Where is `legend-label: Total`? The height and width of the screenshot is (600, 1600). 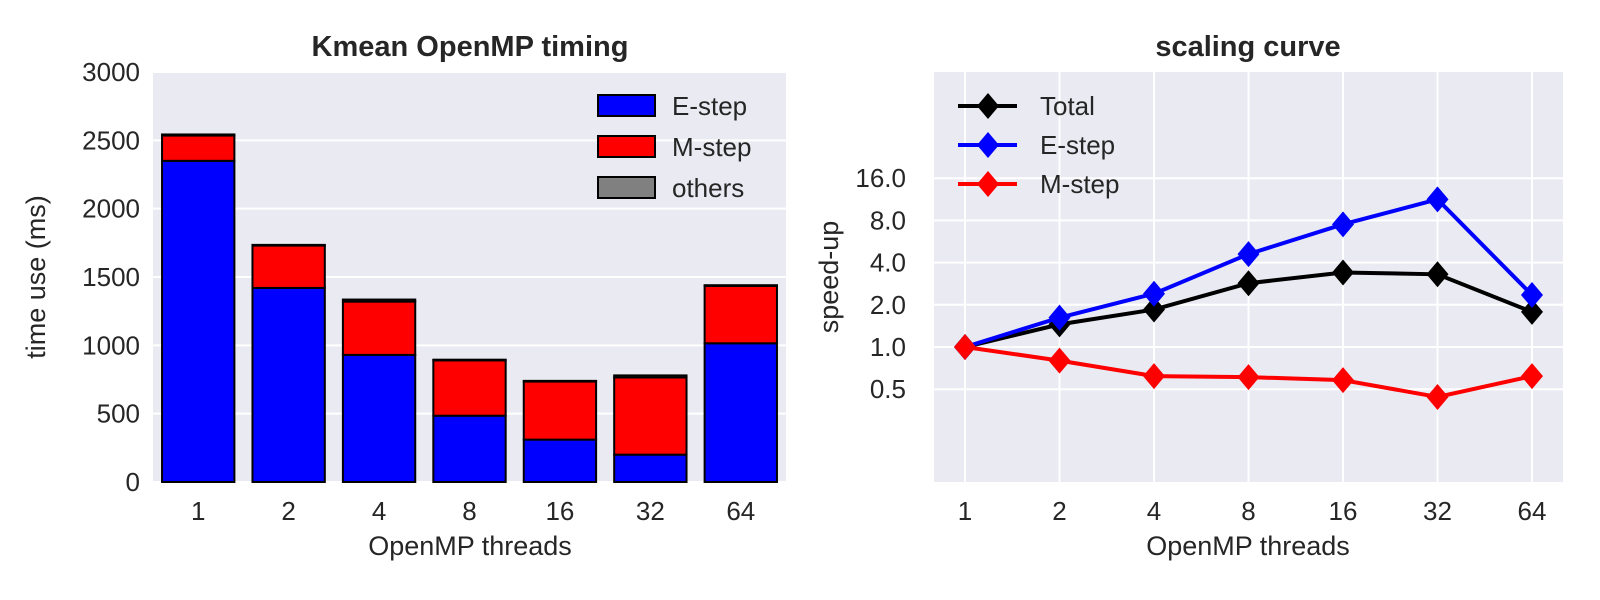 legend-label: Total is located at coordinates (1067, 106).